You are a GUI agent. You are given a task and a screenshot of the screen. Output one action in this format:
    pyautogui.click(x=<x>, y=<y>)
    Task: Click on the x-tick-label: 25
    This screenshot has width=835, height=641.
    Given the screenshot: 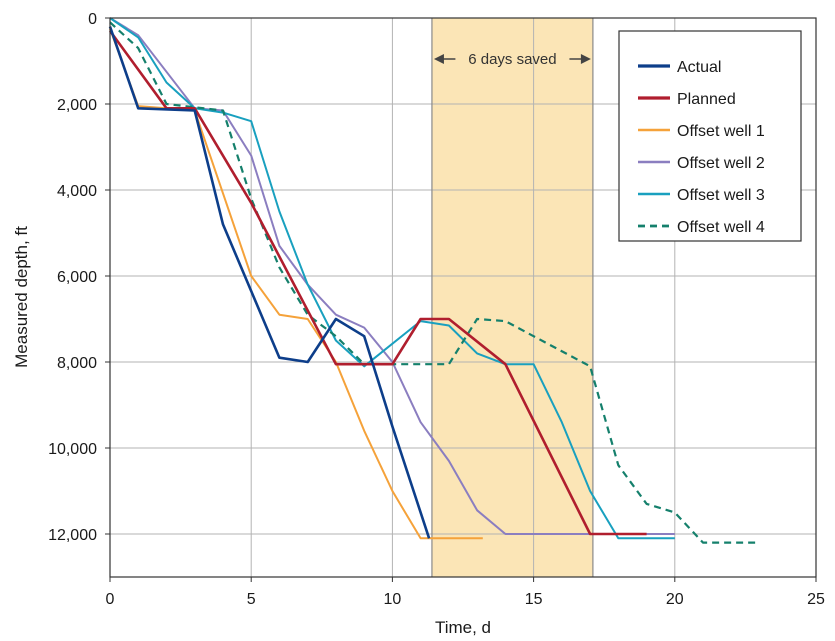 What is the action you would take?
    pyautogui.click(x=816, y=599)
    